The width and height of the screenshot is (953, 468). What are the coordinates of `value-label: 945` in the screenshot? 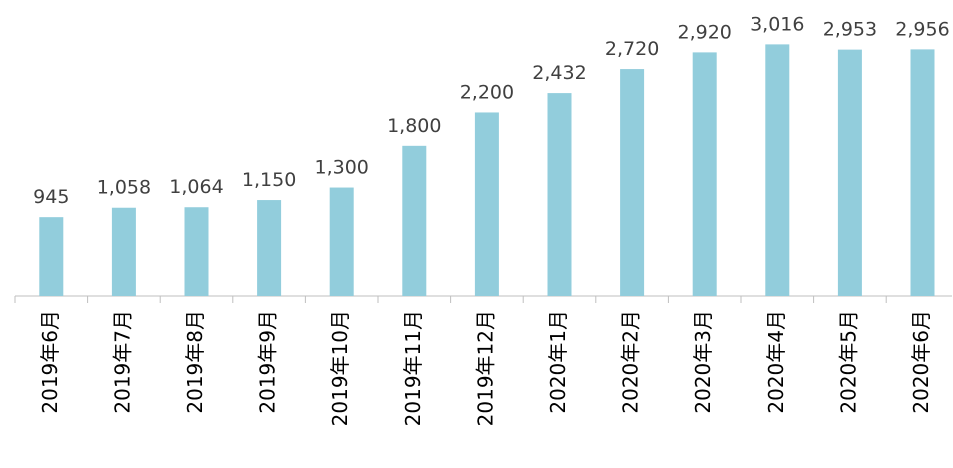 It's located at (51, 197).